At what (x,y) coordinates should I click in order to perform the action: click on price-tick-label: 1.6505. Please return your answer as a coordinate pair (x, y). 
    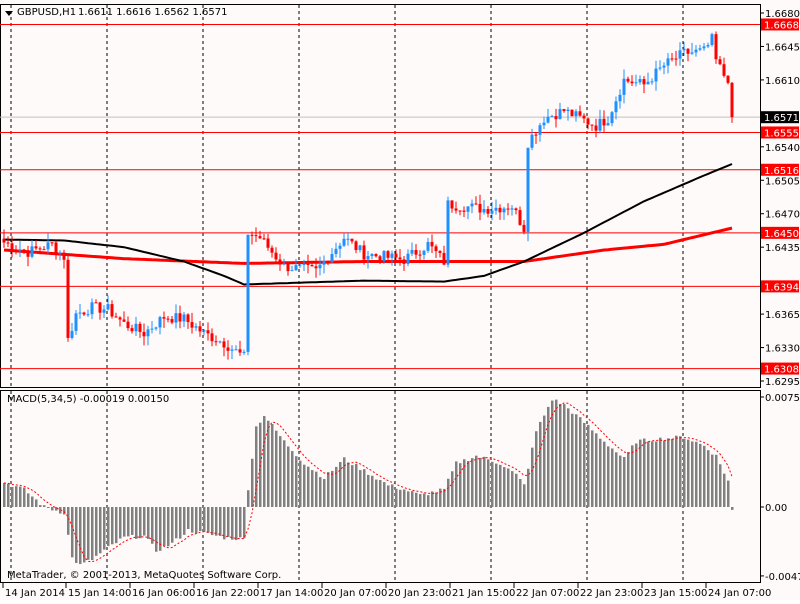
    Looking at the image, I should click on (782, 181).